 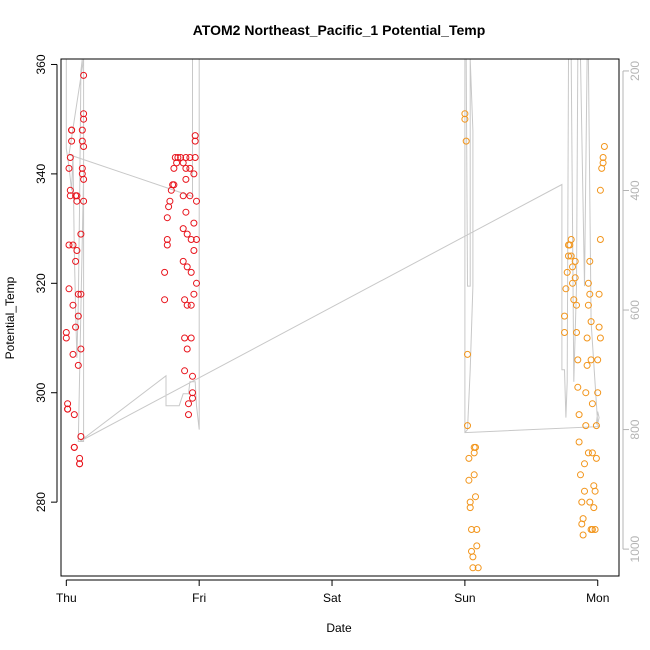 What do you see at coordinates (635, 429) in the screenshot?
I see `y2-tick-label: 800` at bounding box center [635, 429].